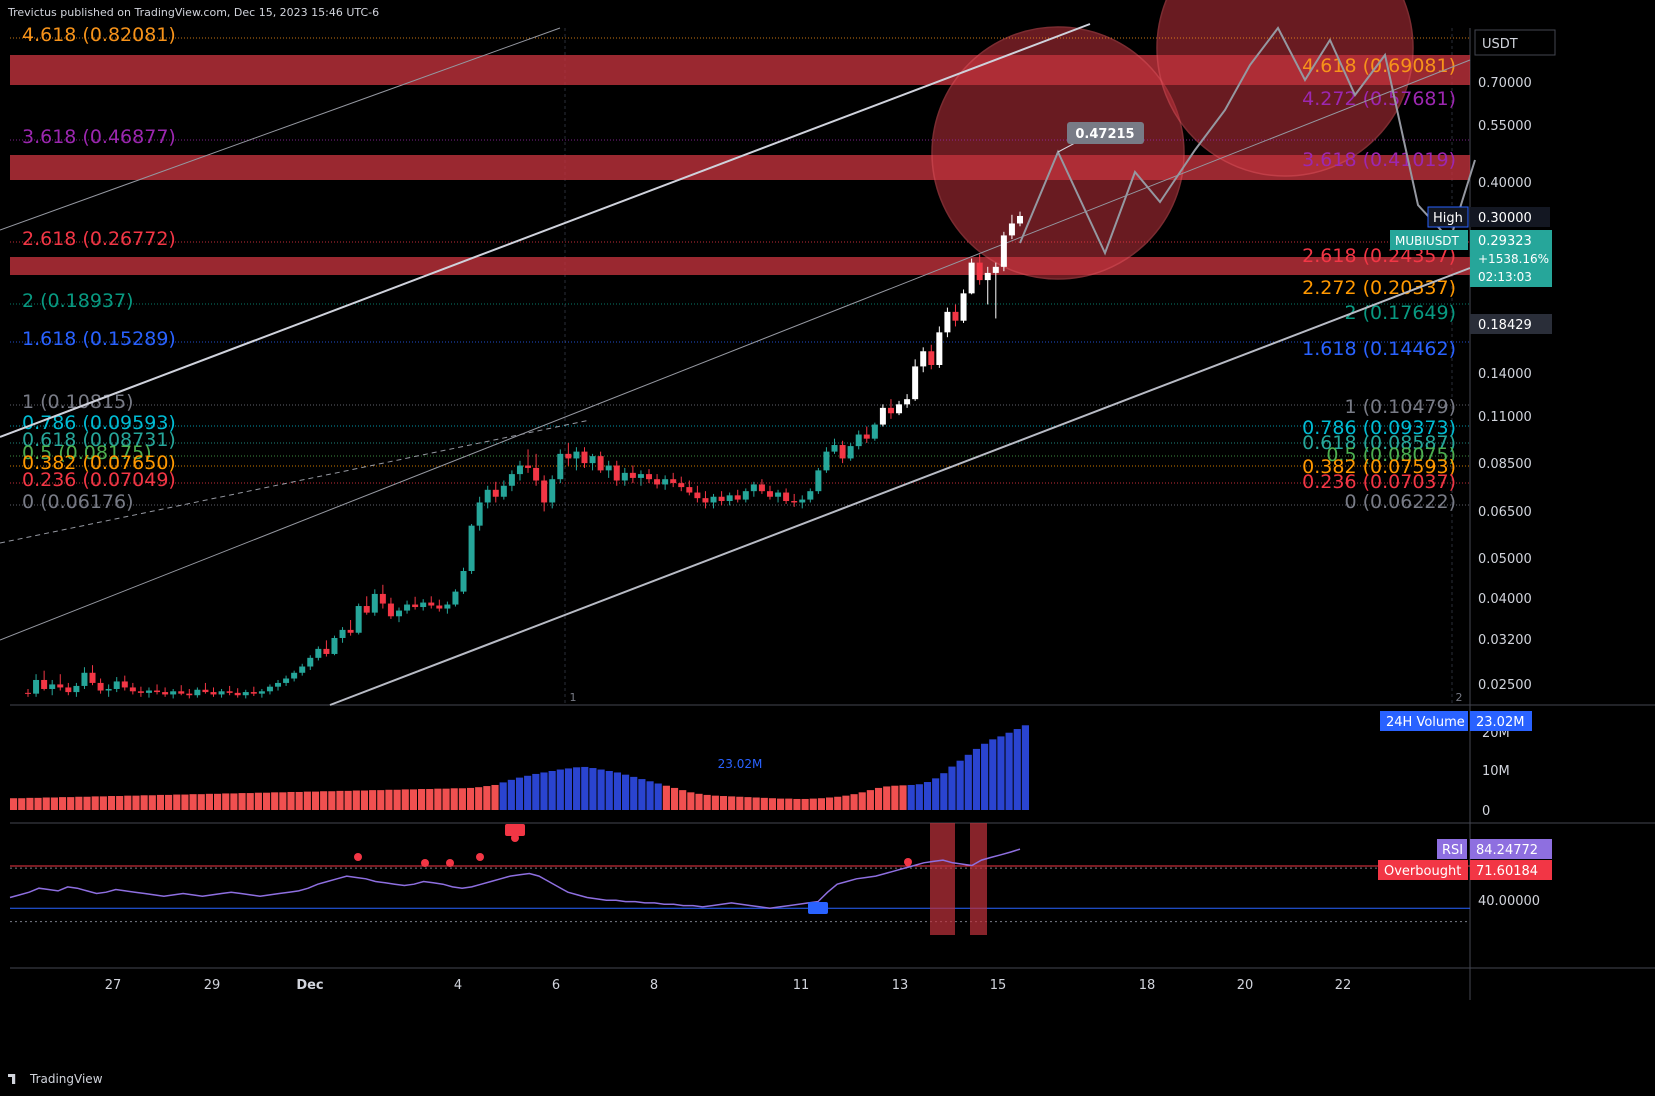 The width and height of the screenshot is (1655, 1096). What do you see at coordinates (1505, 559) in the screenshot?
I see `price-tick: 0.05000` at bounding box center [1505, 559].